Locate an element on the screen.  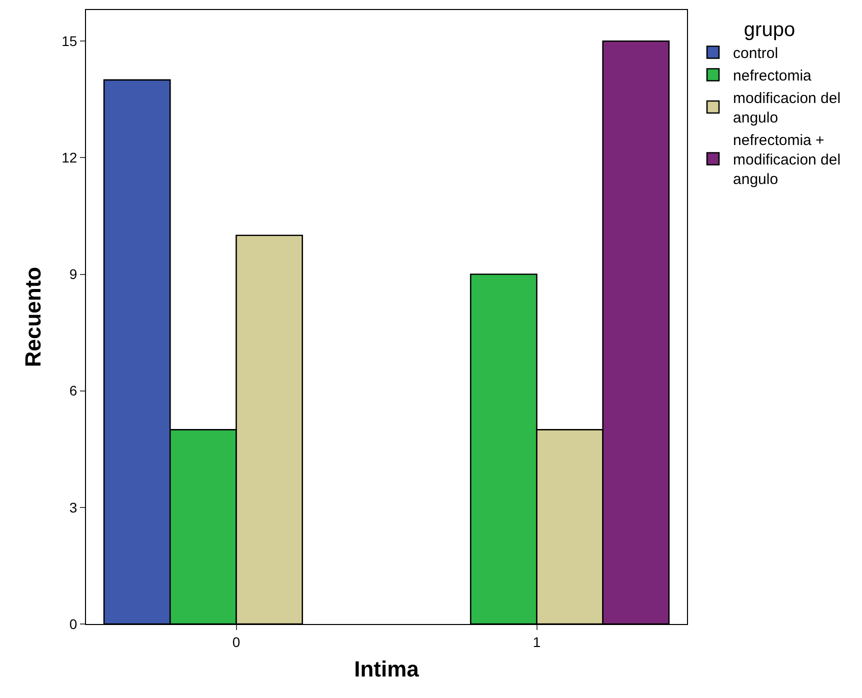
y-axis-title: Recuento is located at coordinates (33, 317).